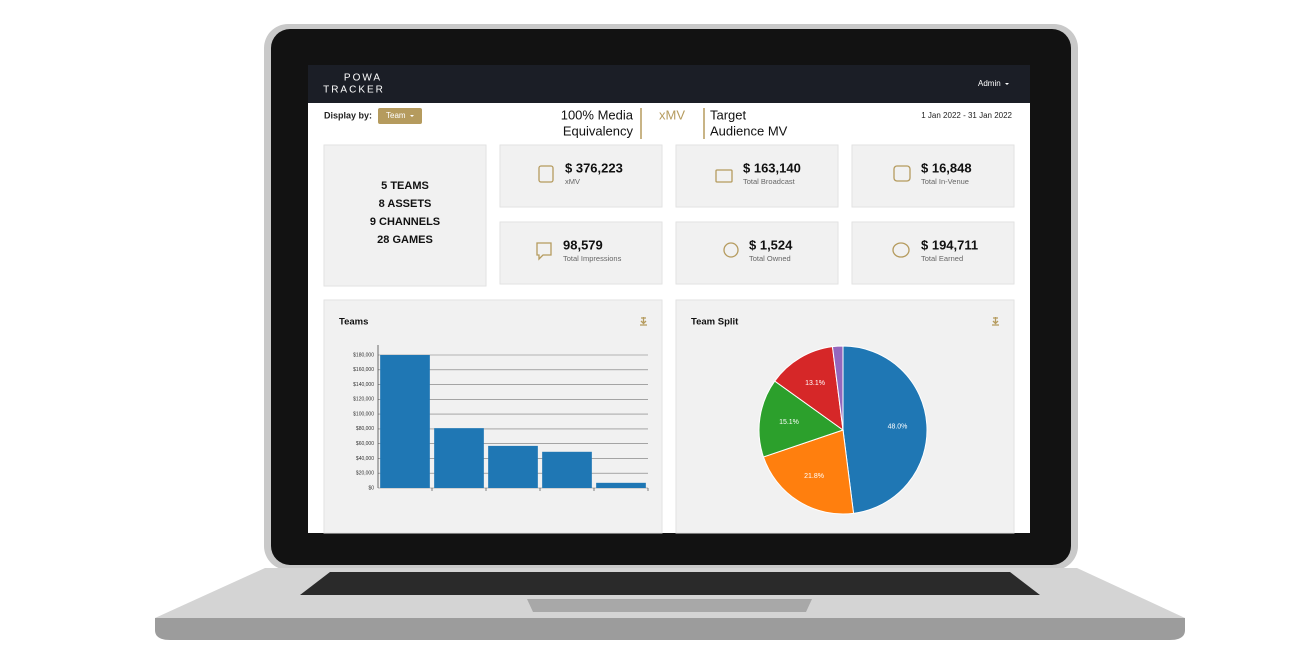  I want to click on y-tick-label: $100,000, so click(363, 414).